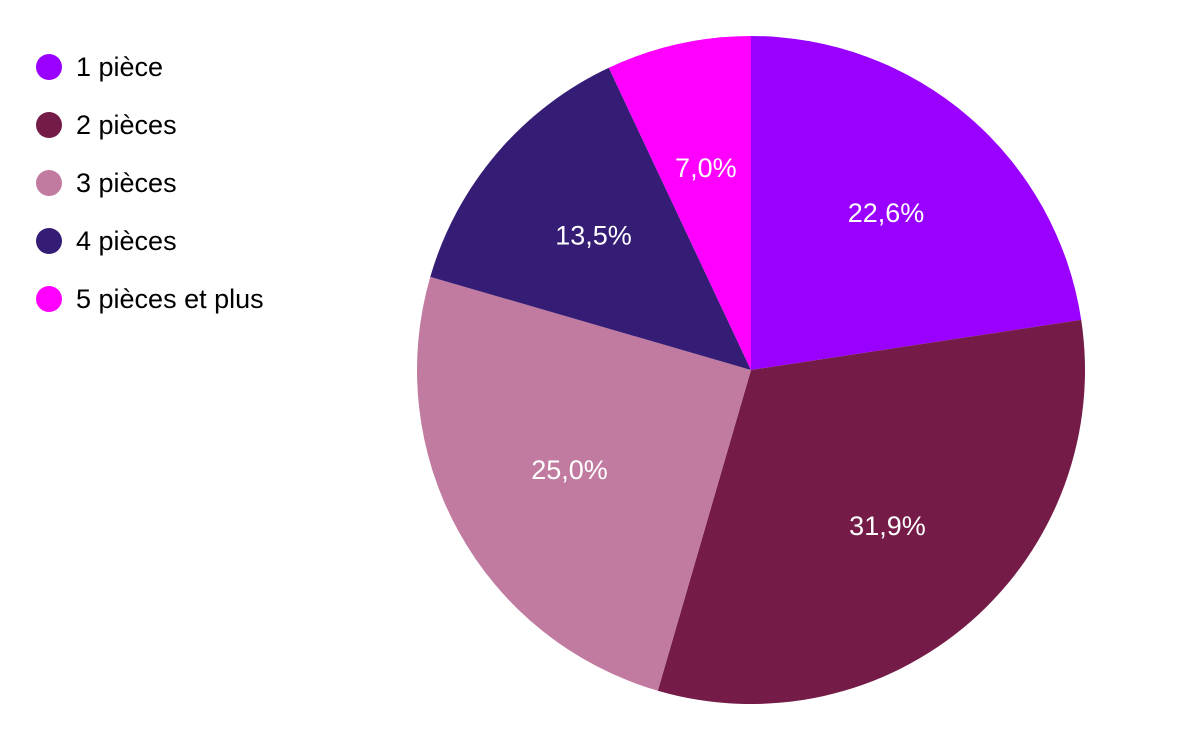 The width and height of the screenshot is (1200, 742). I want to click on legend-label: 1 pièce, so click(120, 66).